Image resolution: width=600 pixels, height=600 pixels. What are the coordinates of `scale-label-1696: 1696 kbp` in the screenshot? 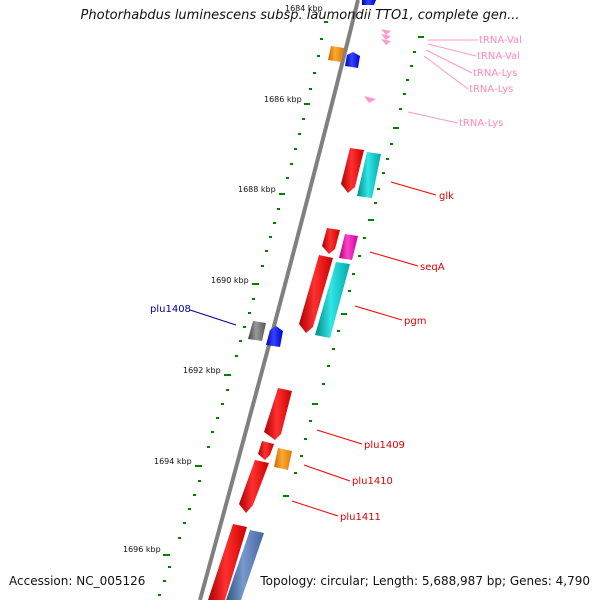 It's located at (142, 549).